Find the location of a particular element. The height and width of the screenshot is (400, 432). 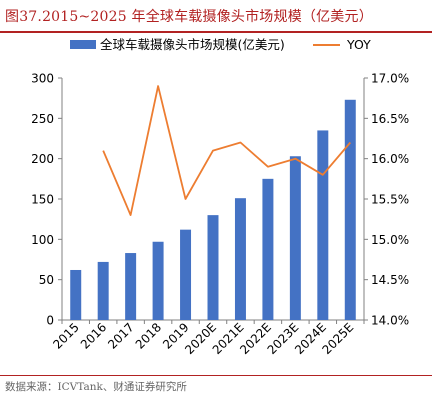

title-bar: 图37.2015~2025 年全球车载摄像头市场规模（亿美元） is located at coordinates (216, 16).